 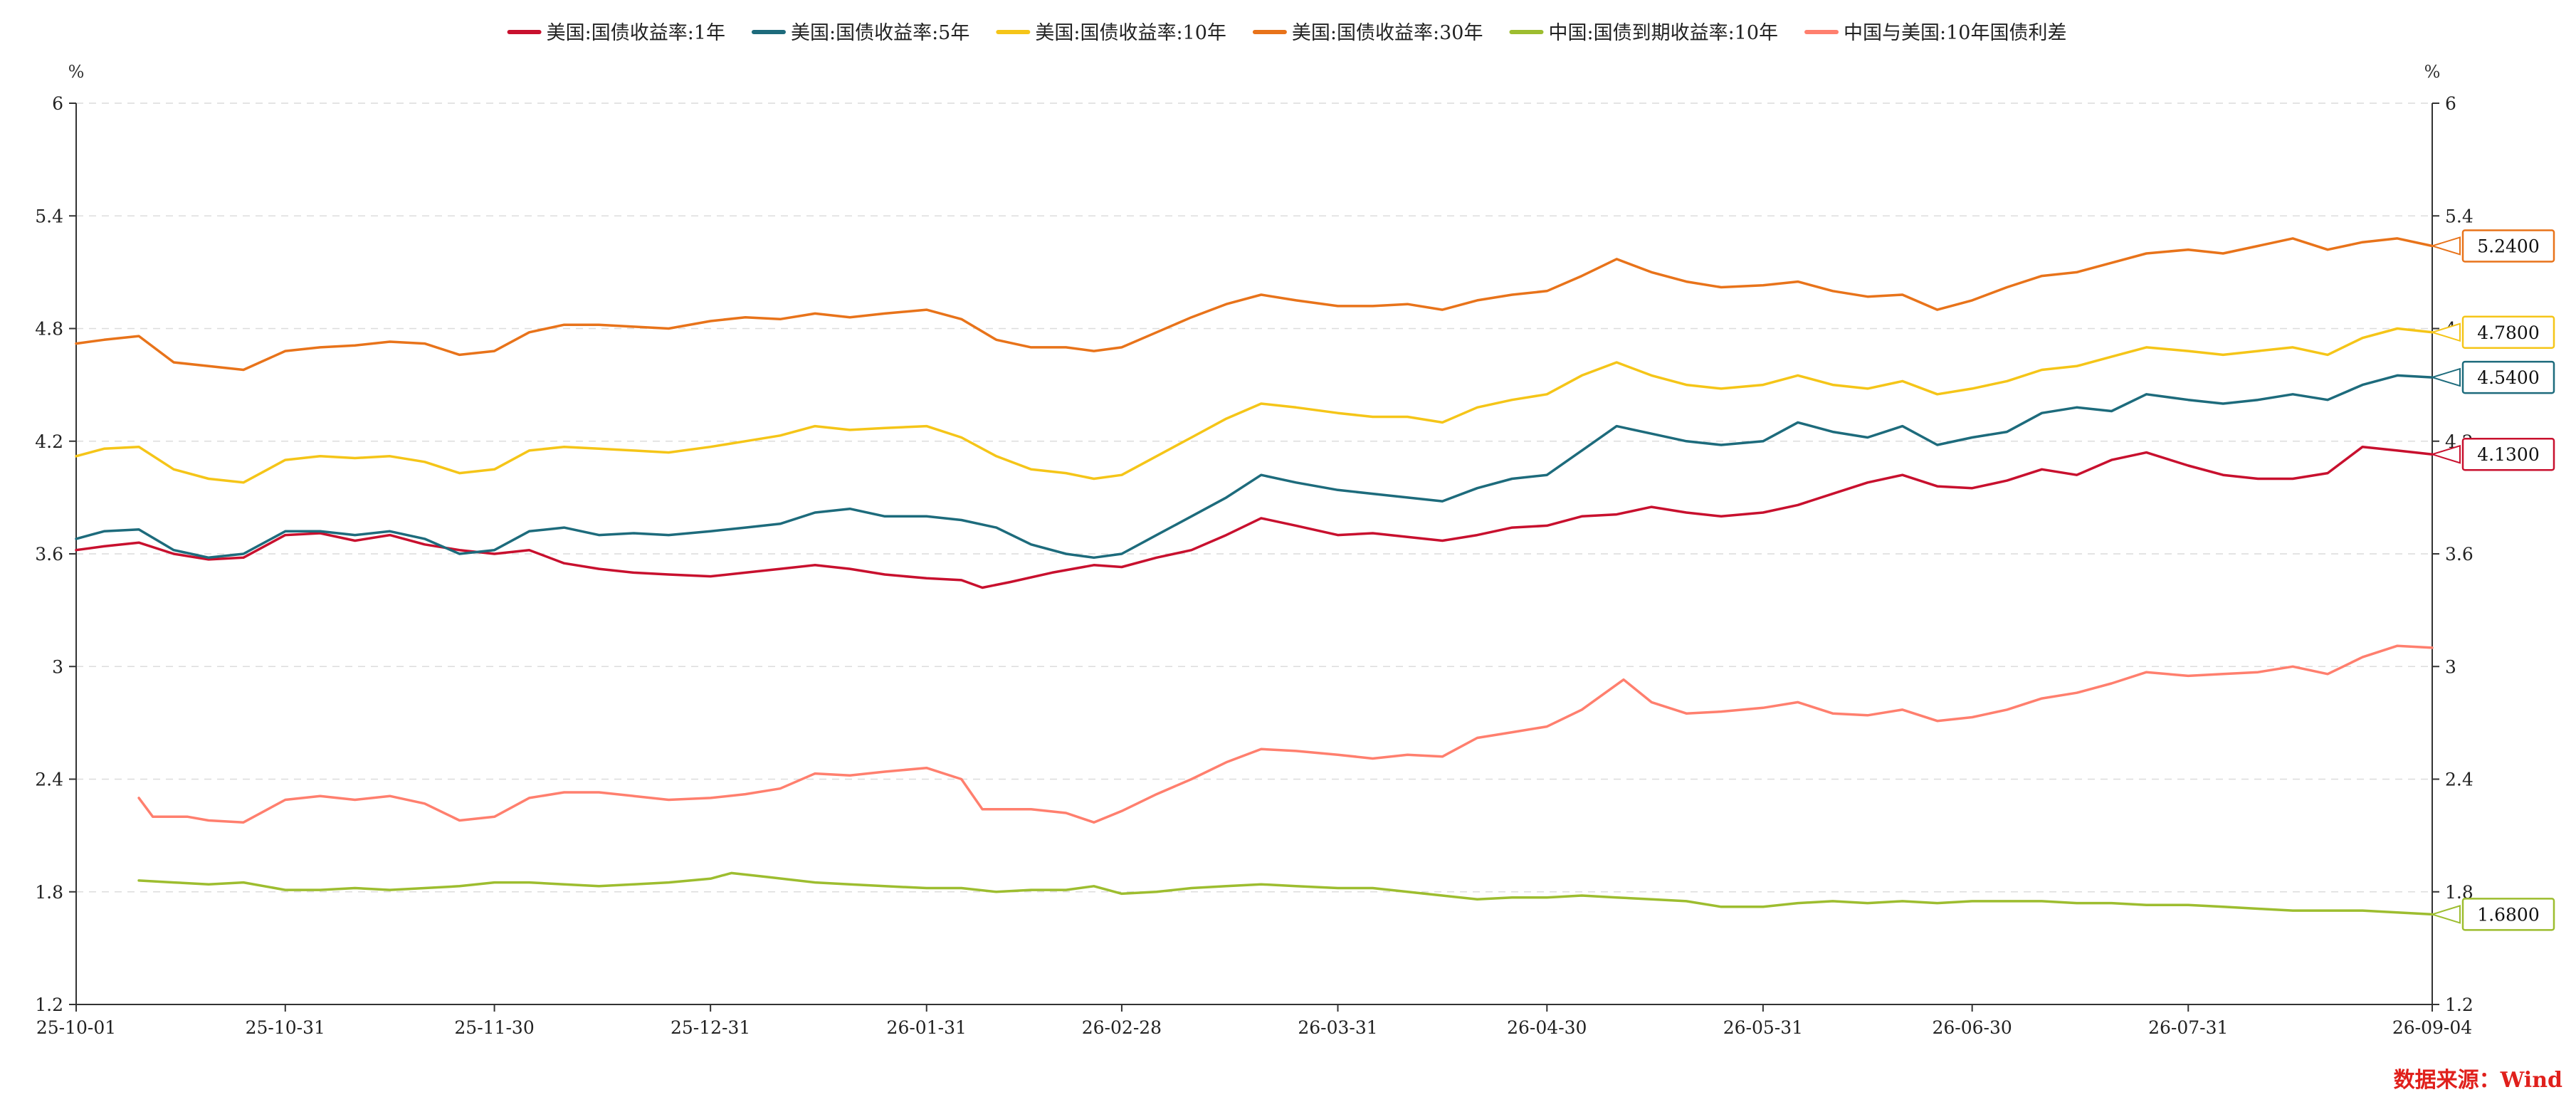 What do you see at coordinates (1337, 1027) in the screenshot?
I see `x-tick-label: 26-03-31` at bounding box center [1337, 1027].